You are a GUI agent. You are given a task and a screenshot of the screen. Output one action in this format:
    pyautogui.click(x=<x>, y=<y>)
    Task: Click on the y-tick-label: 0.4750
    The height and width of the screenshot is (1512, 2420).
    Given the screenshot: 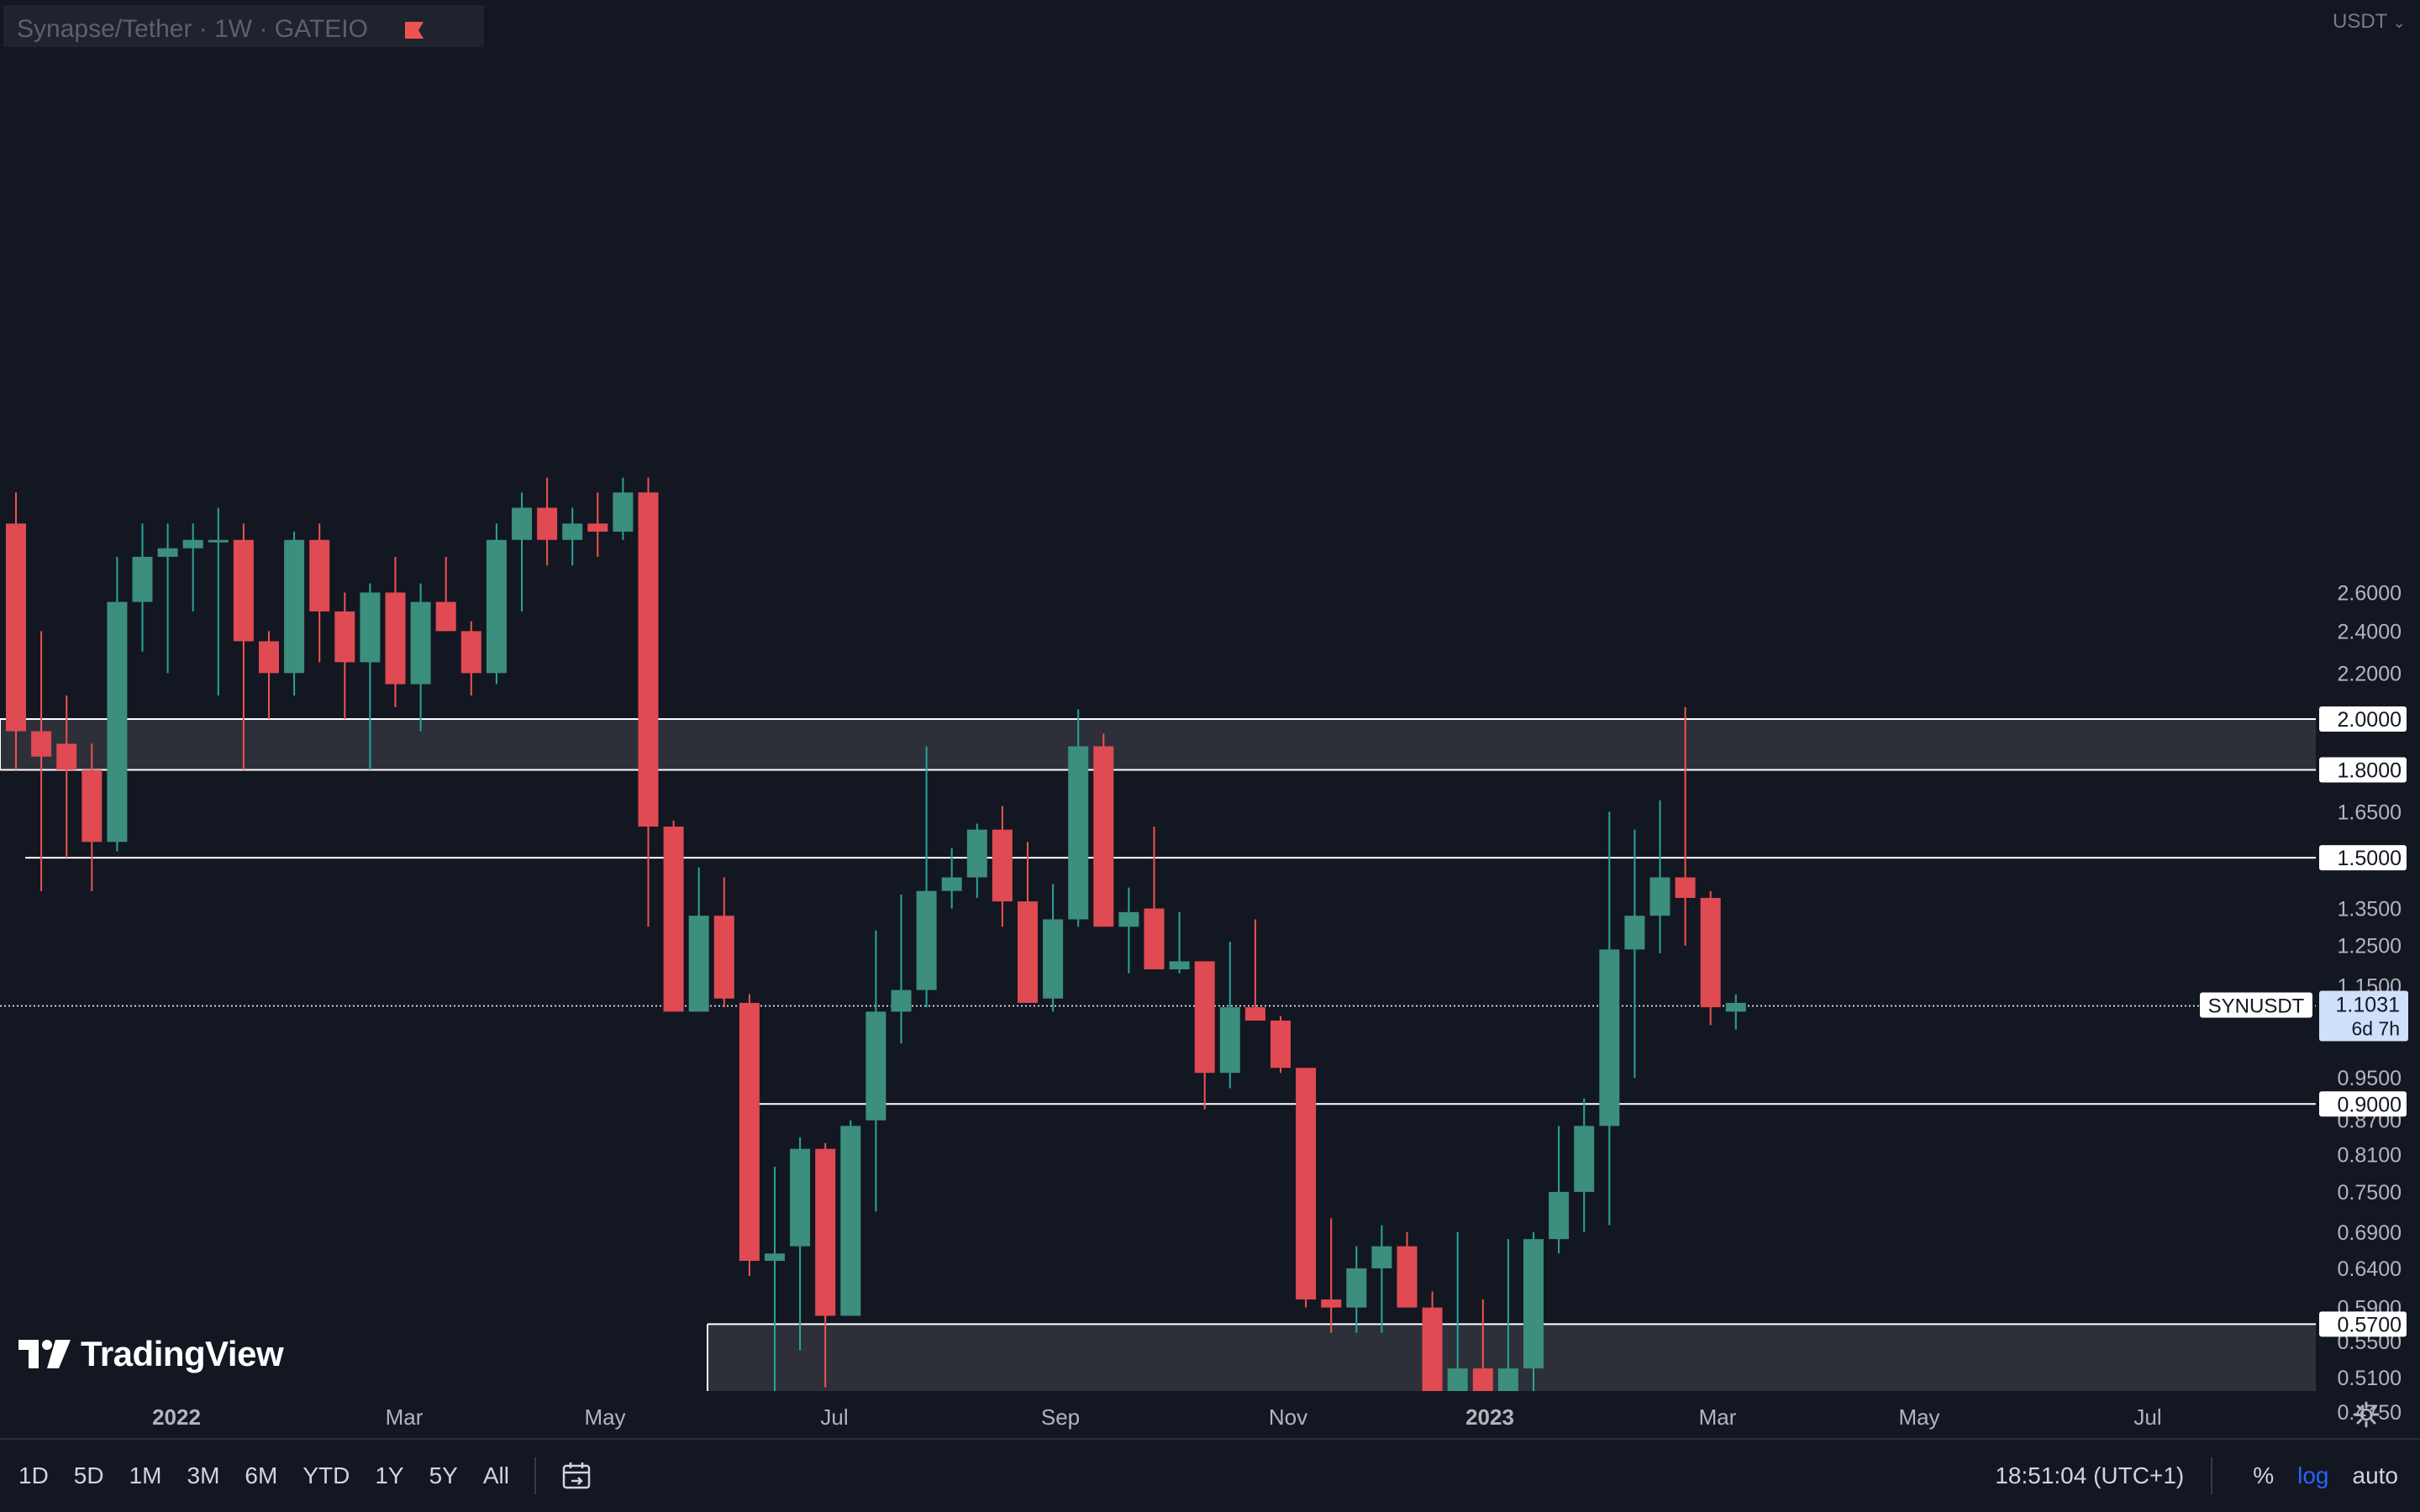 What is the action you would take?
    pyautogui.click(x=2370, y=1413)
    